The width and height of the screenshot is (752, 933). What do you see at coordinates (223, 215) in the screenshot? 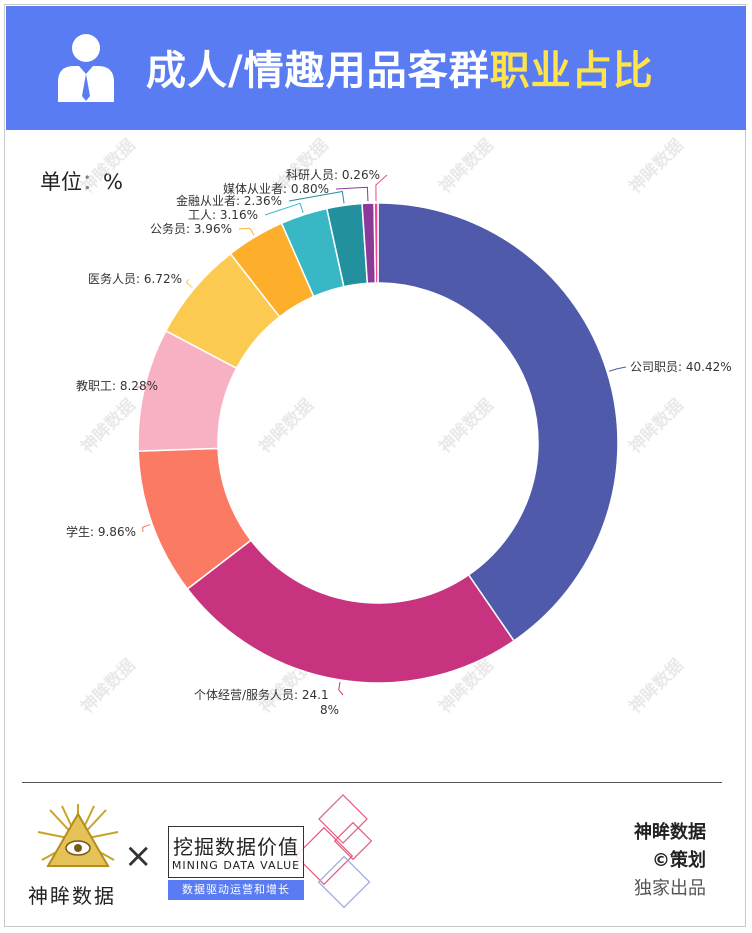
I see `segment-label: 工人: 3.16%` at bounding box center [223, 215].